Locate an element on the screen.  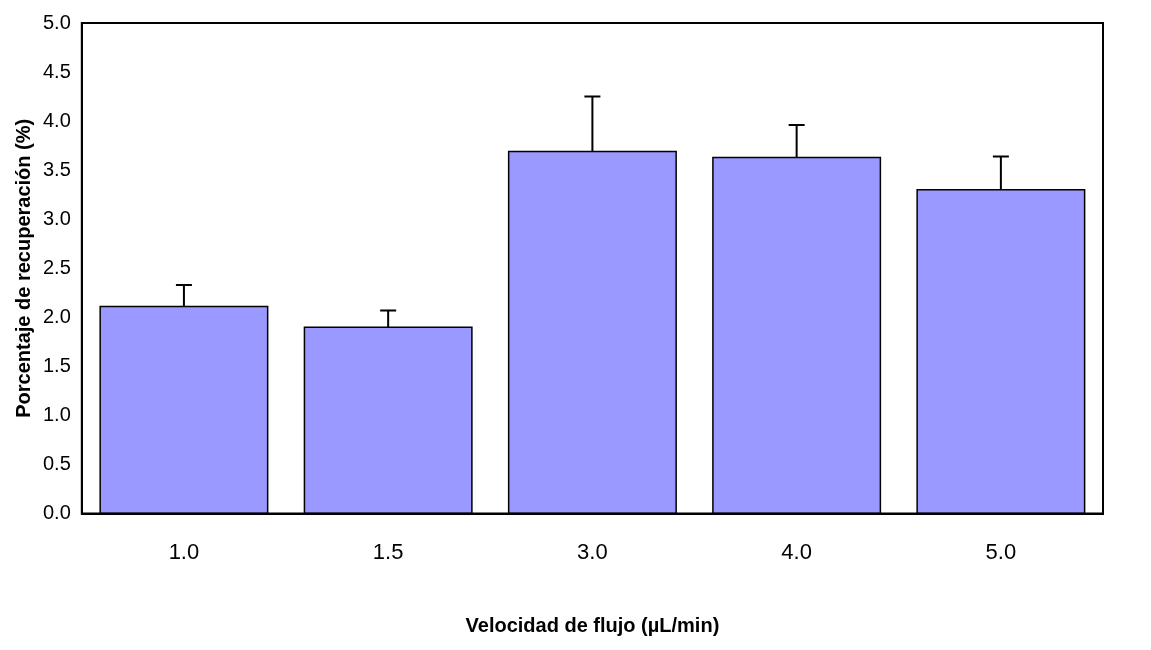
y-tick-label: 1.5 is located at coordinates (56, 364).